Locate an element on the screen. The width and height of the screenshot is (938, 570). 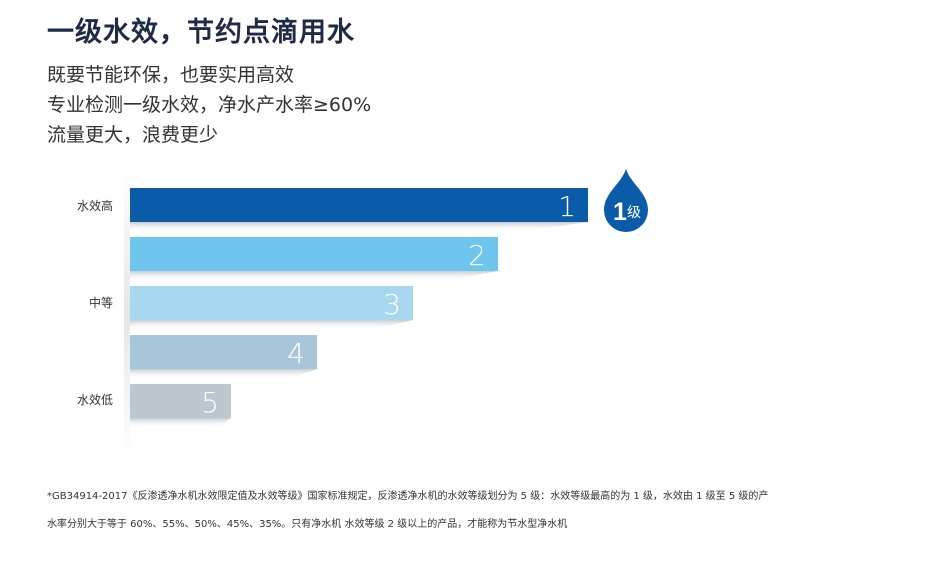
page-title: 一级水效，节约点滴用水 is located at coordinates (201, 32).